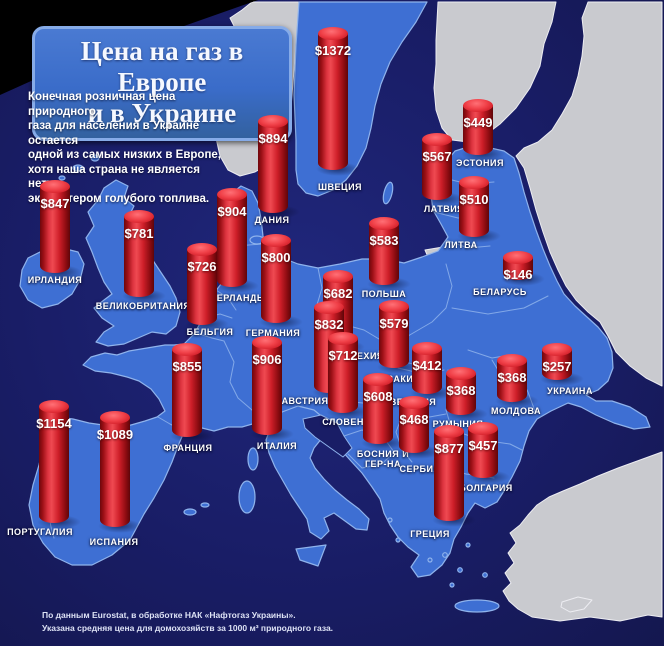  What do you see at coordinates (139, 233) in the screenshot?
I see `price-label: $781` at bounding box center [139, 233].